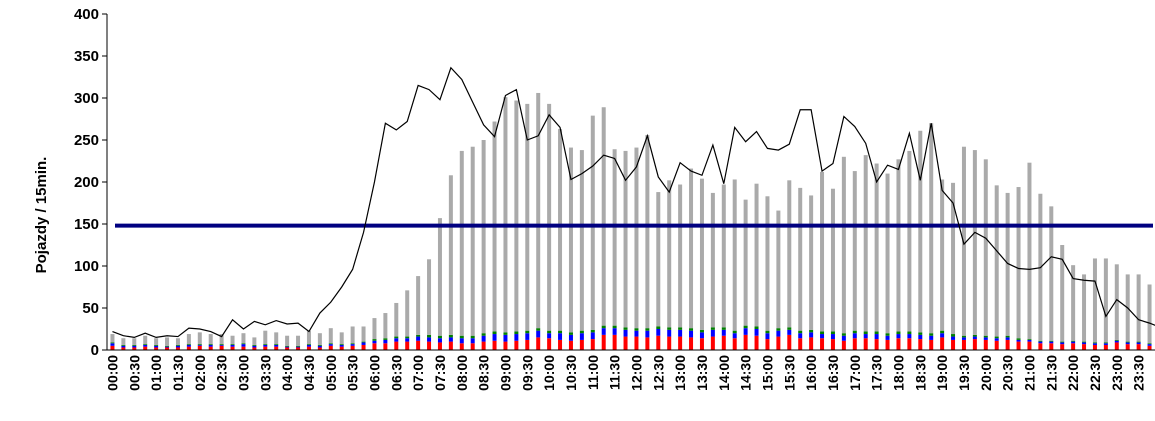 This screenshot has height=421, width=1155. What do you see at coordinates (593, 372) in the screenshot?
I see `x-tick-label: 11:00` at bounding box center [593, 372].